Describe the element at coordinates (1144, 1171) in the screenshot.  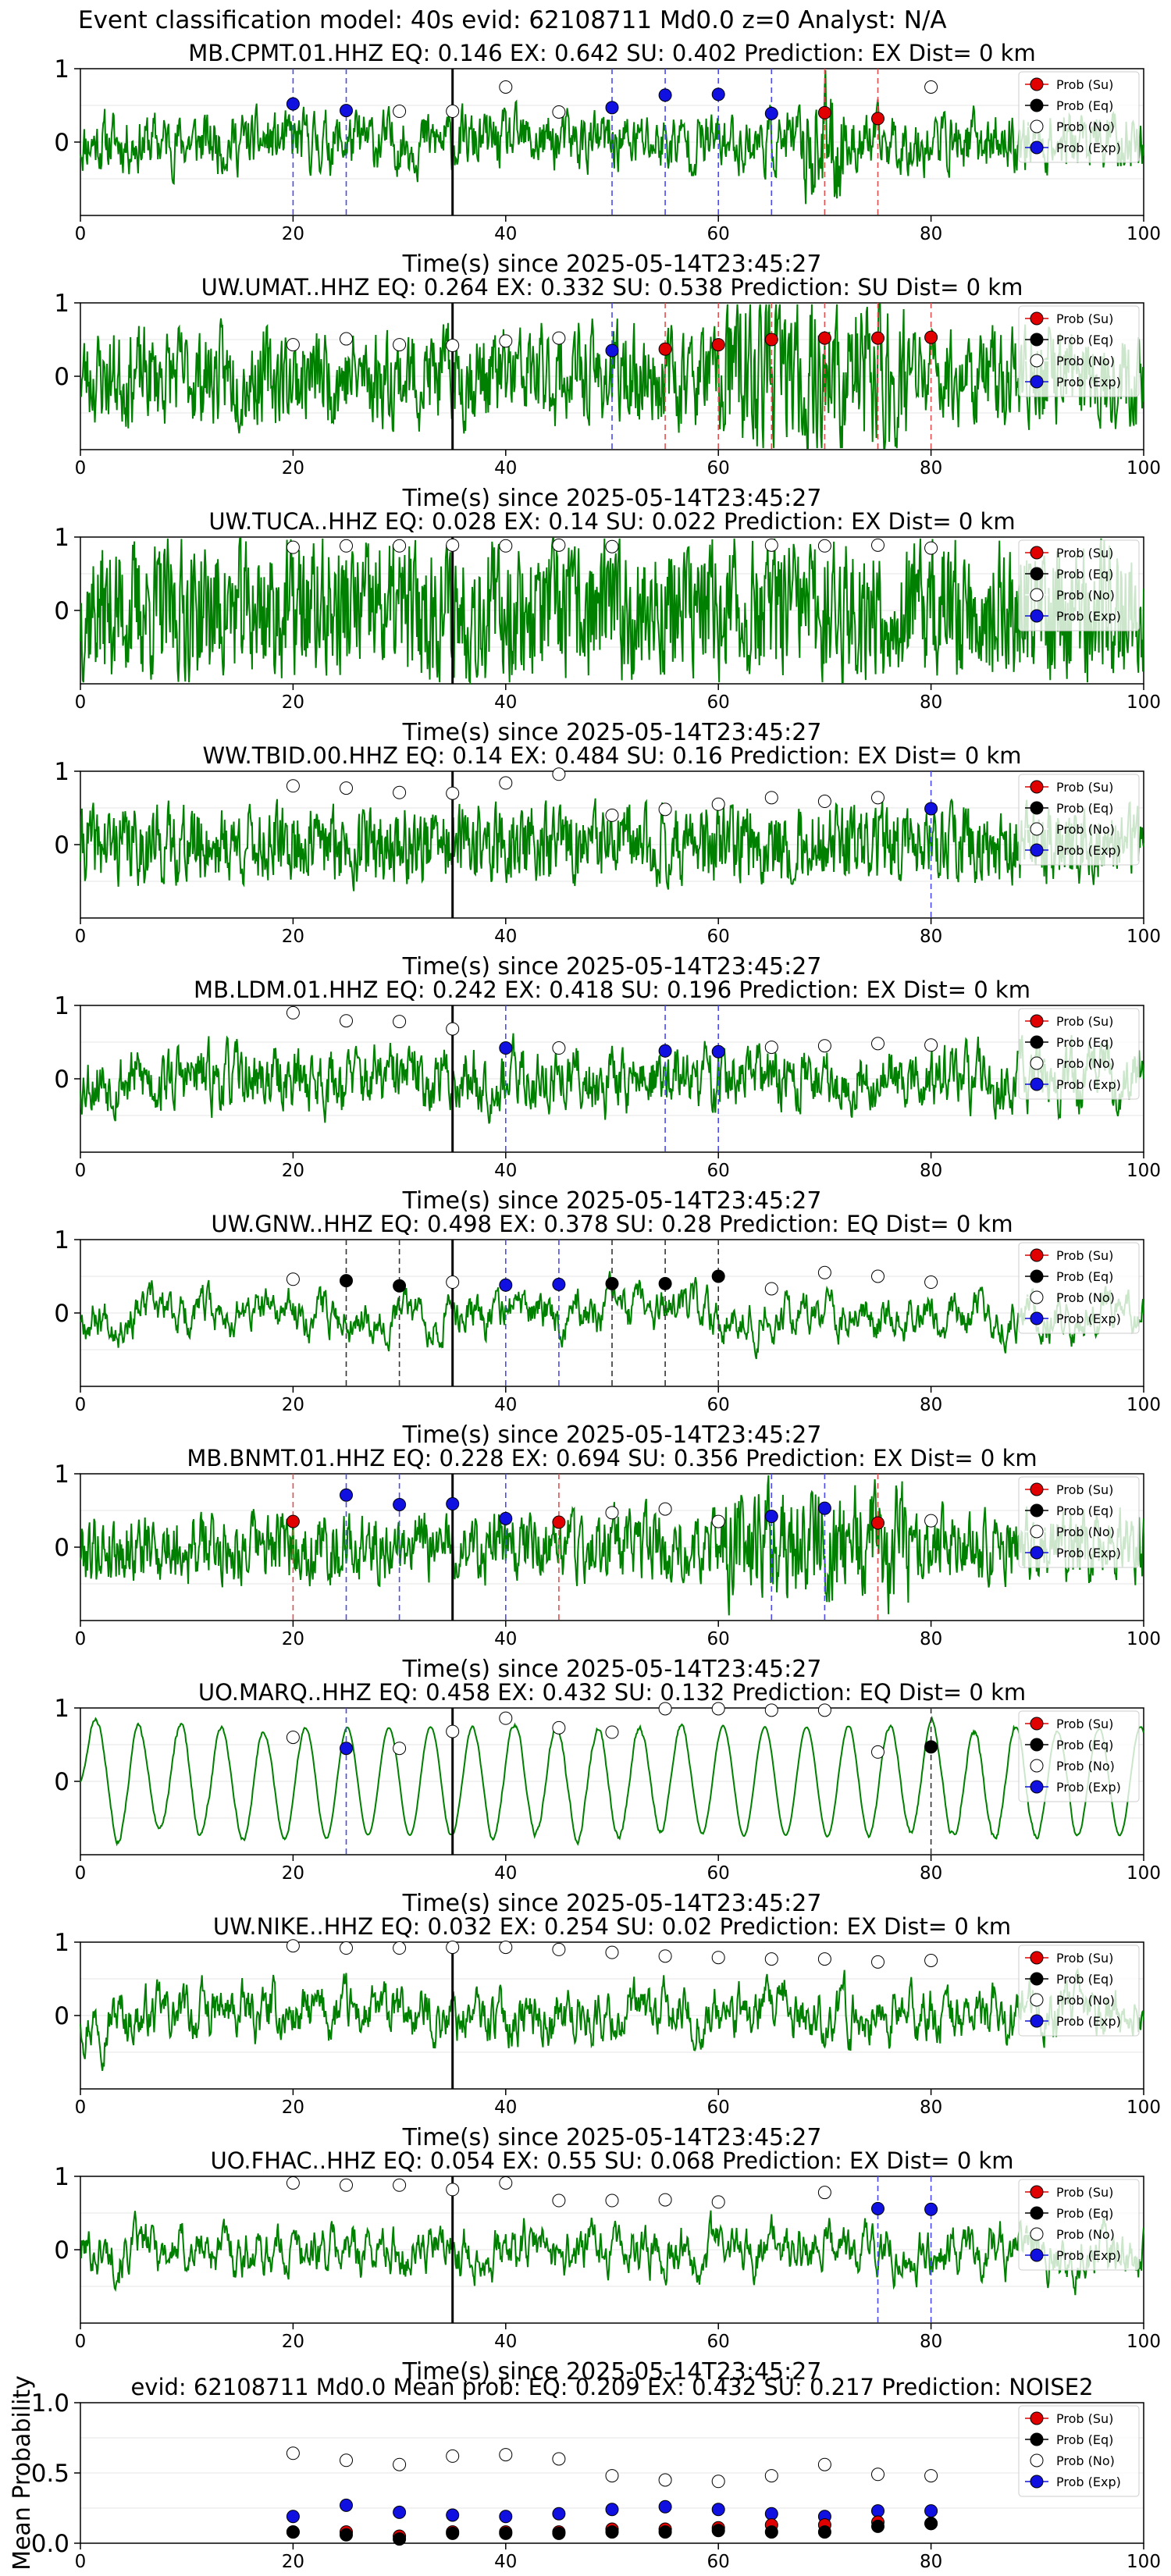
I see `x-tick-label: 100` at that location.